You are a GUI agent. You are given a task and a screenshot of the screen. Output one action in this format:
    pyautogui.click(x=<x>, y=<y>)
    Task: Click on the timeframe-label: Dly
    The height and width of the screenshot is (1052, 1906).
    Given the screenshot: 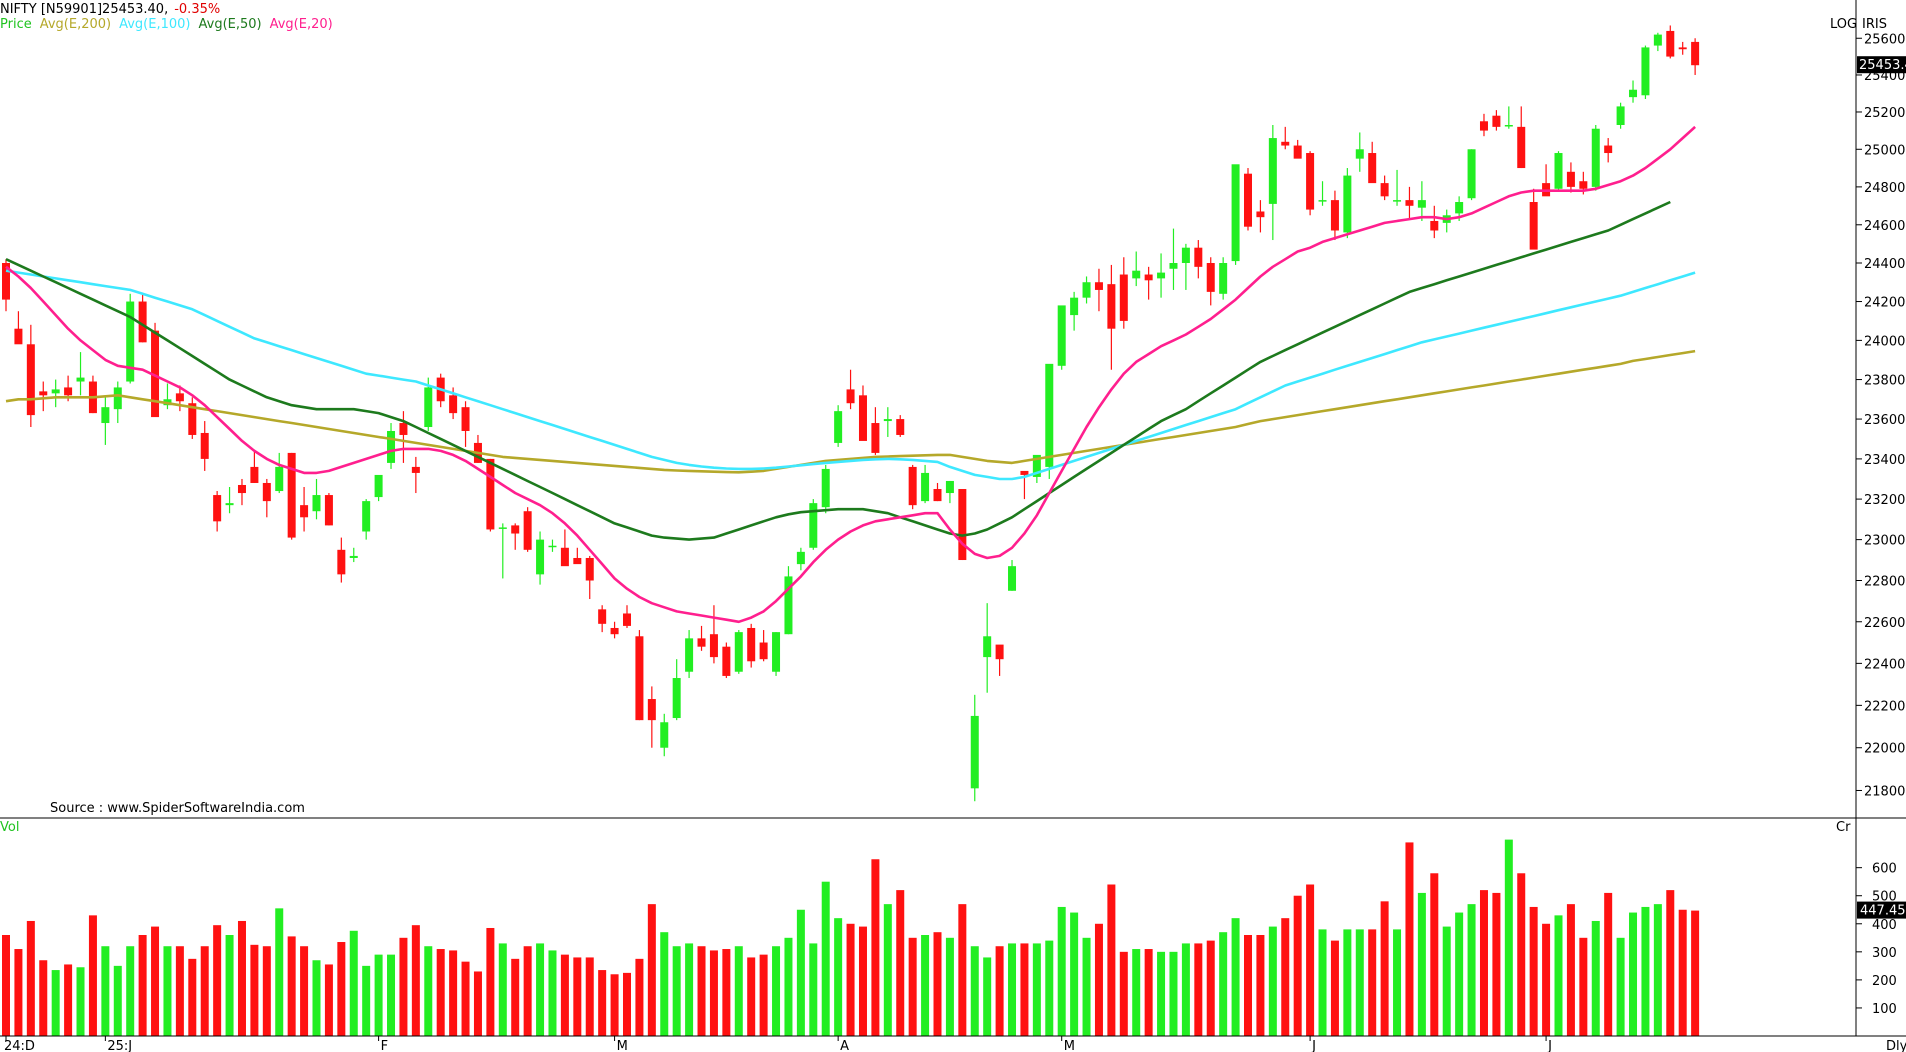 What is the action you would take?
    pyautogui.click(x=1896, y=1045)
    